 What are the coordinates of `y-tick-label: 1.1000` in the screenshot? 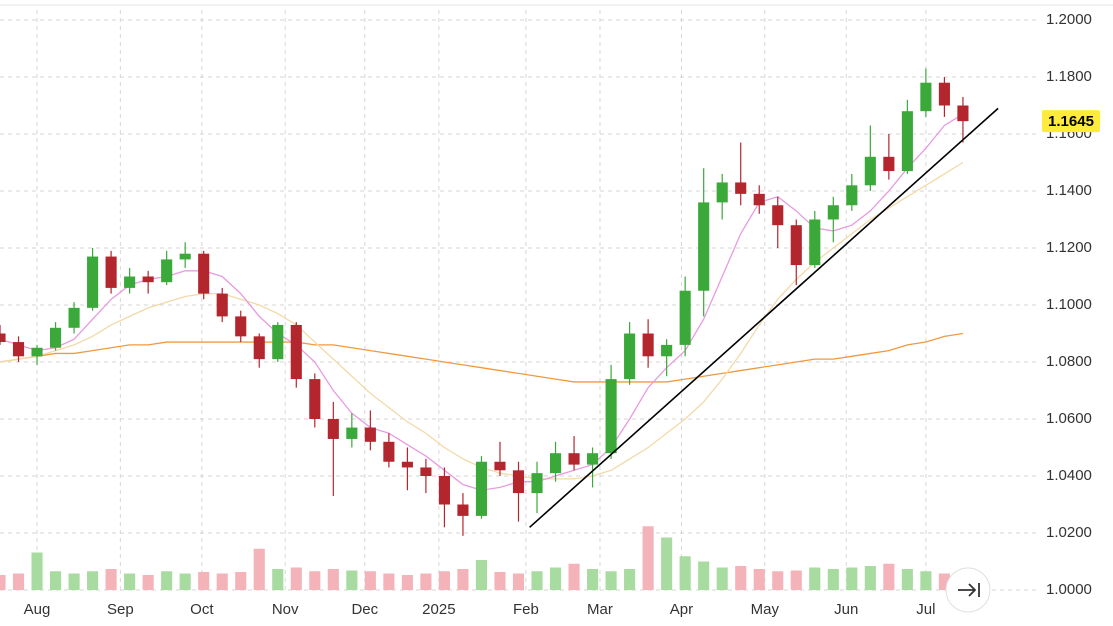 It's located at (1069, 304).